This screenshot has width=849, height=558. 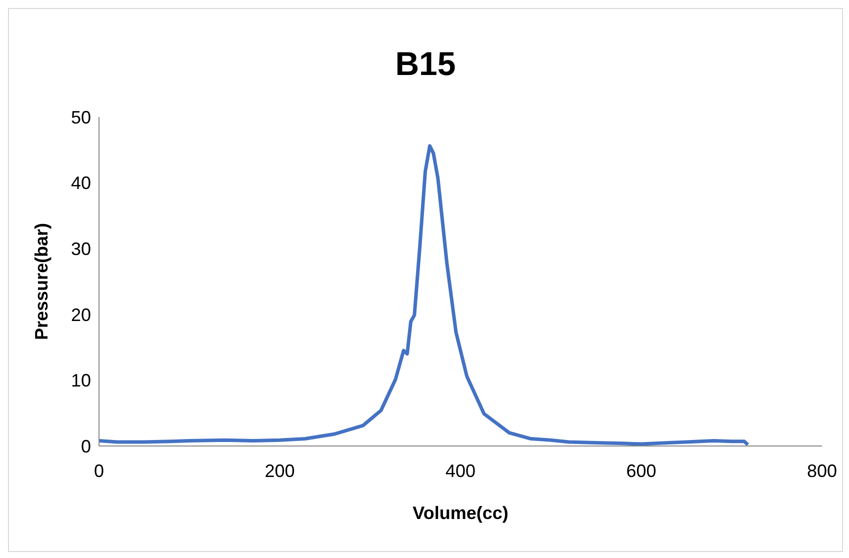 I want to click on y-tick-label: 30, so click(x=80, y=248).